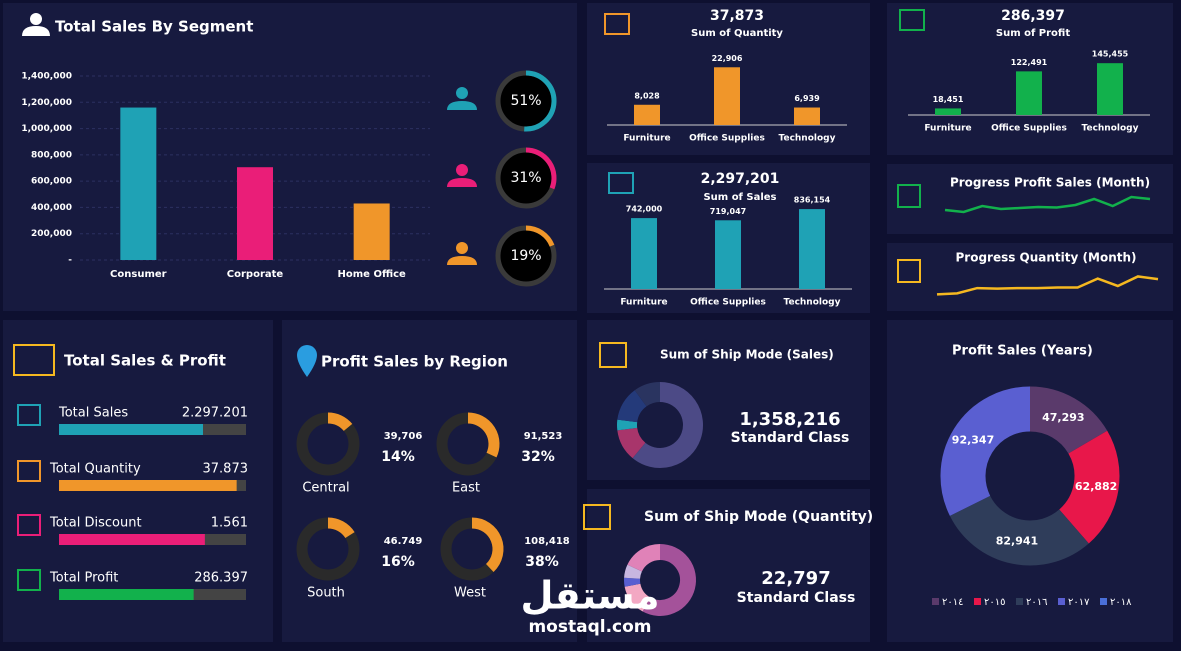  Describe the element at coordinates (414, 362) in the screenshot. I see `panel-title: Profit Sales by Region` at that location.